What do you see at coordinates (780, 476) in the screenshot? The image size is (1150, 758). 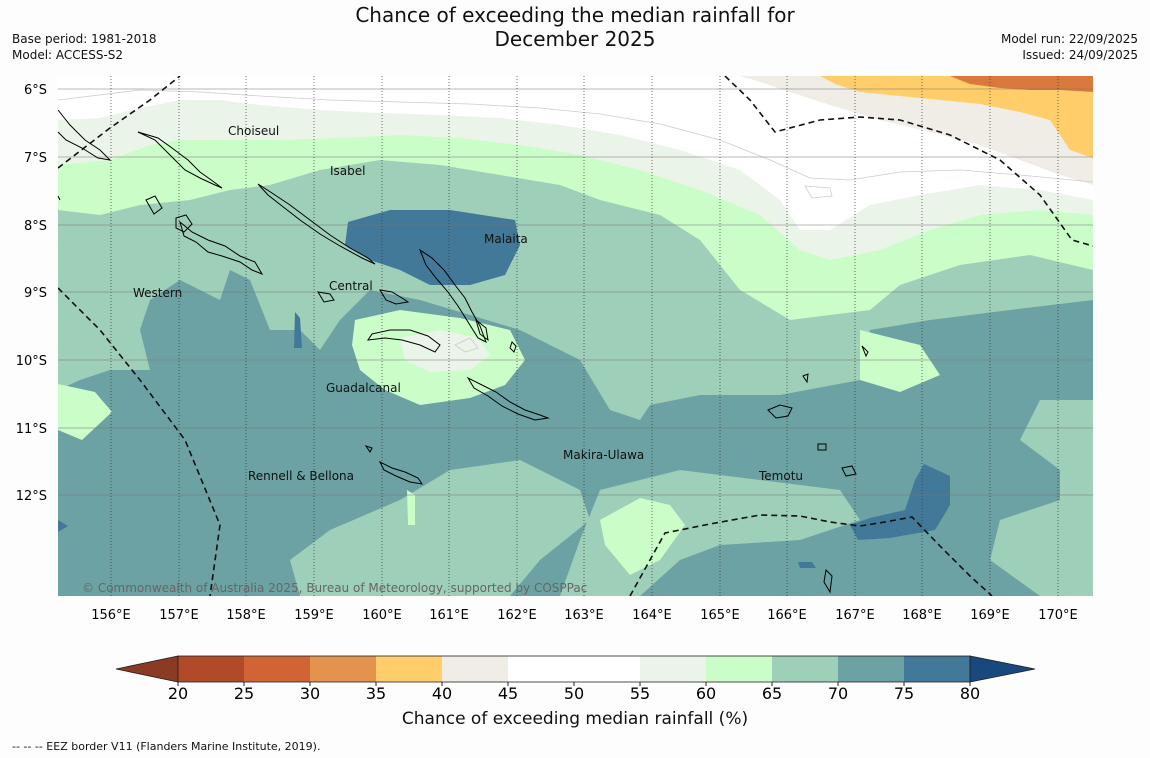 I see `place-temotu: Temotu` at bounding box center [780, 476].